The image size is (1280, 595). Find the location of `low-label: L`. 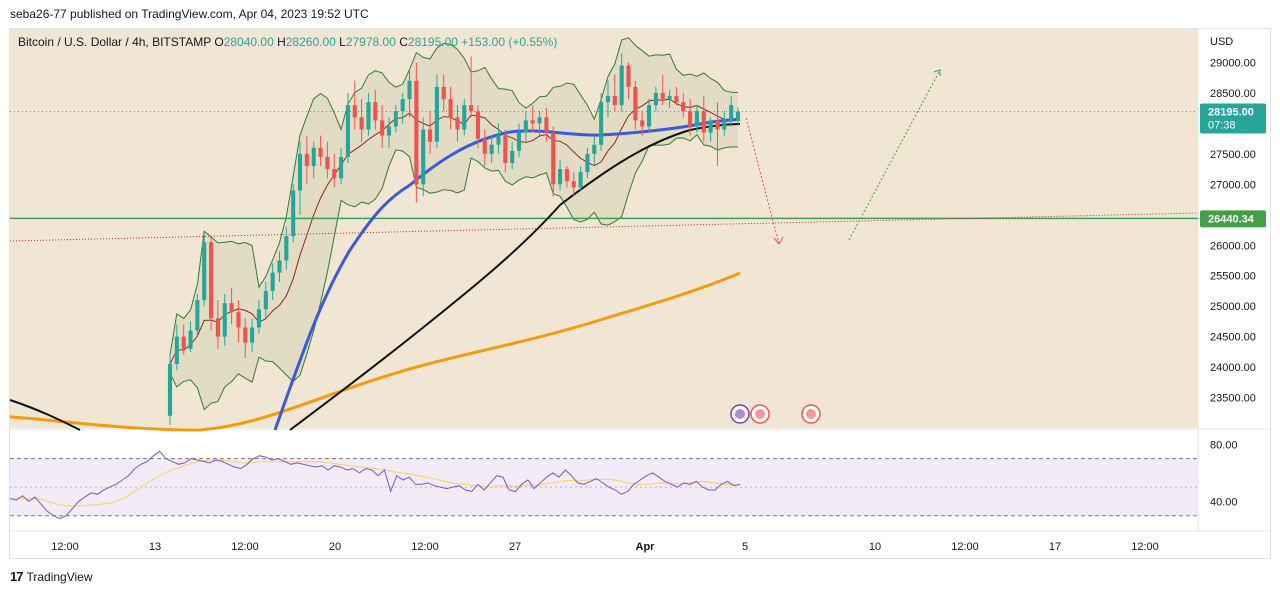

low-label: L is located at coordinates (342, 42).